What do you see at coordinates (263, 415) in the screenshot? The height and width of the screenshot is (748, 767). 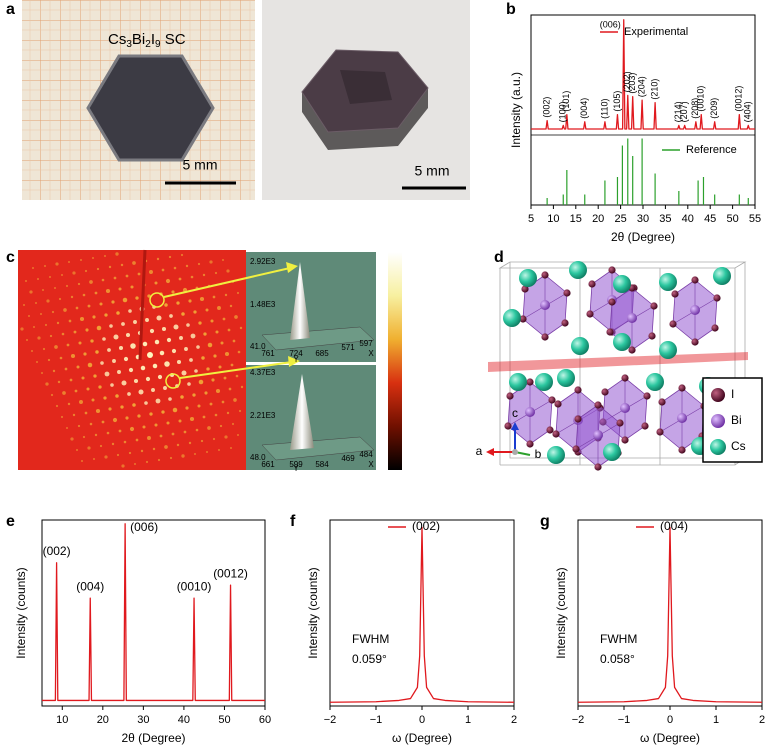 I see `z-tick-label: 2.21E3` at bounding box center [263, 415].